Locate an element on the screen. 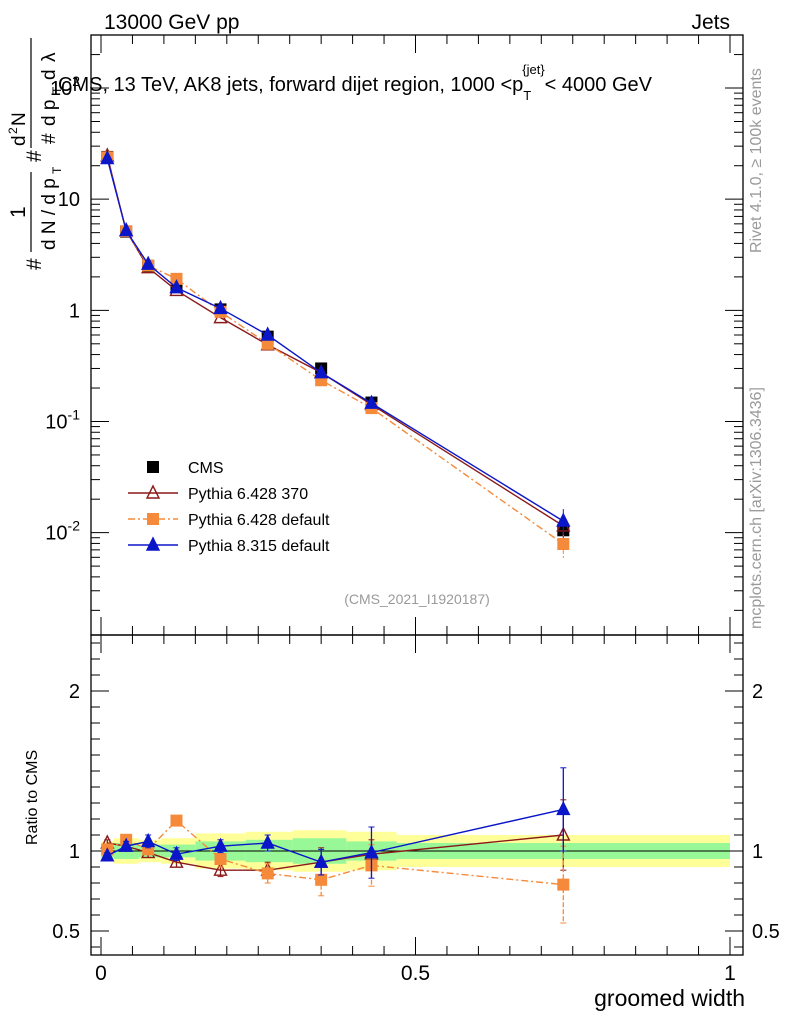 This screenshot has height=1024, width=786. legend-label: Pythia 8.315 default is located at coordinates (259, 546).